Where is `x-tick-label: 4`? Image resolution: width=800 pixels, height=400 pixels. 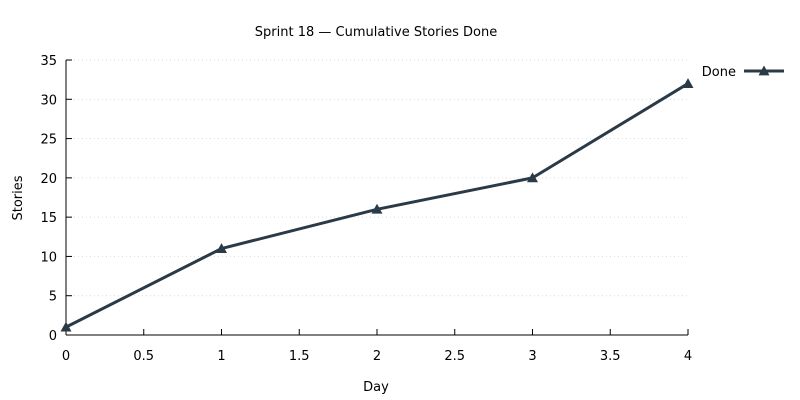
x-tick-label: 4 is located at coordinates (688, 356).